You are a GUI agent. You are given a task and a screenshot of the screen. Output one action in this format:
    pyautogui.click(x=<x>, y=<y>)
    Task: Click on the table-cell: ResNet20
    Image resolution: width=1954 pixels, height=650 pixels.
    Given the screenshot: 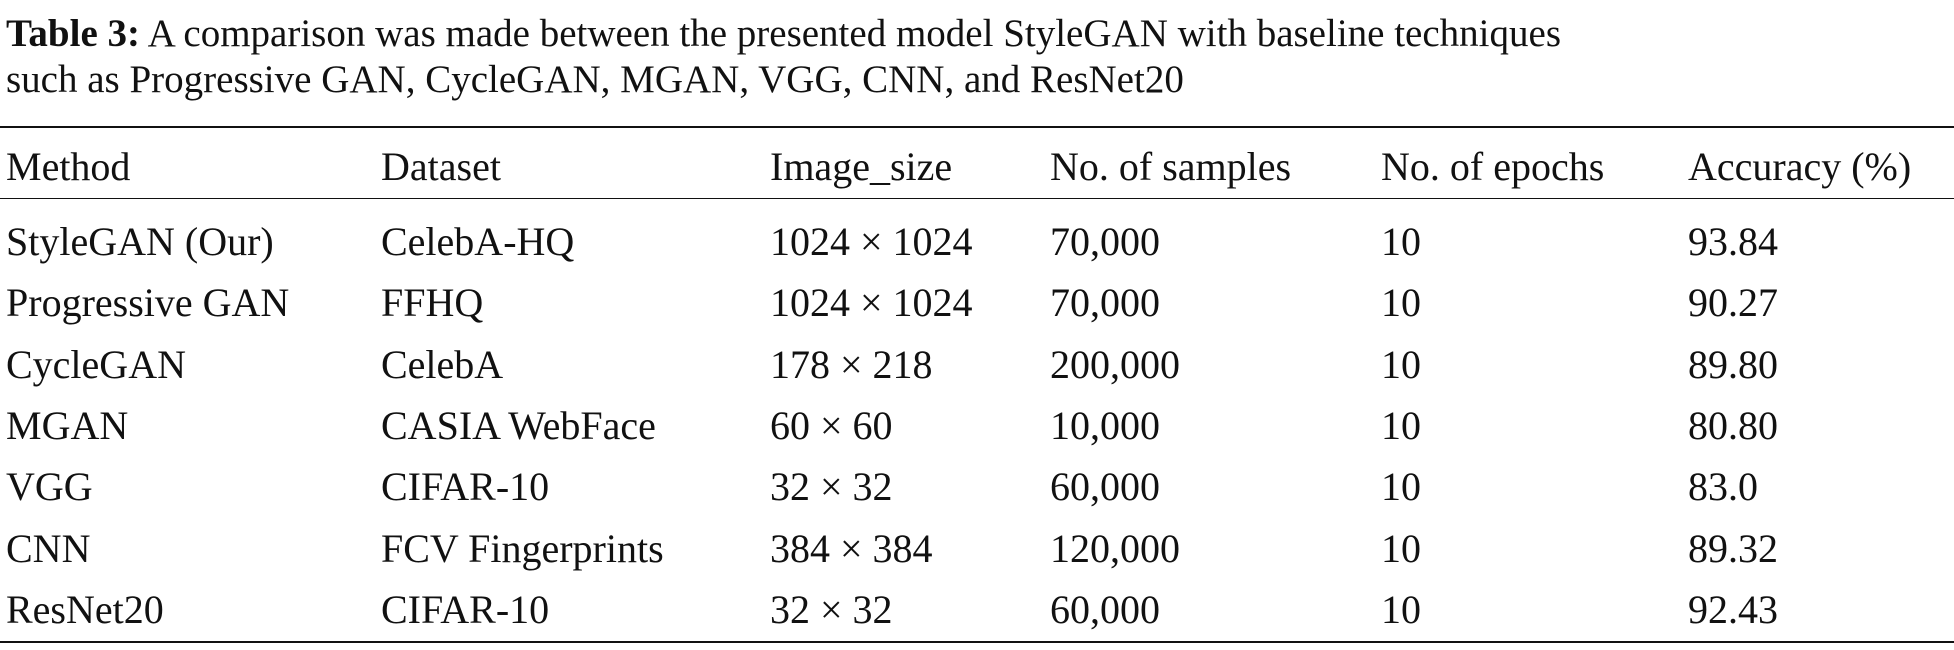 What is the action you would take?
    pyautogui.click(x=85, y=609)
    